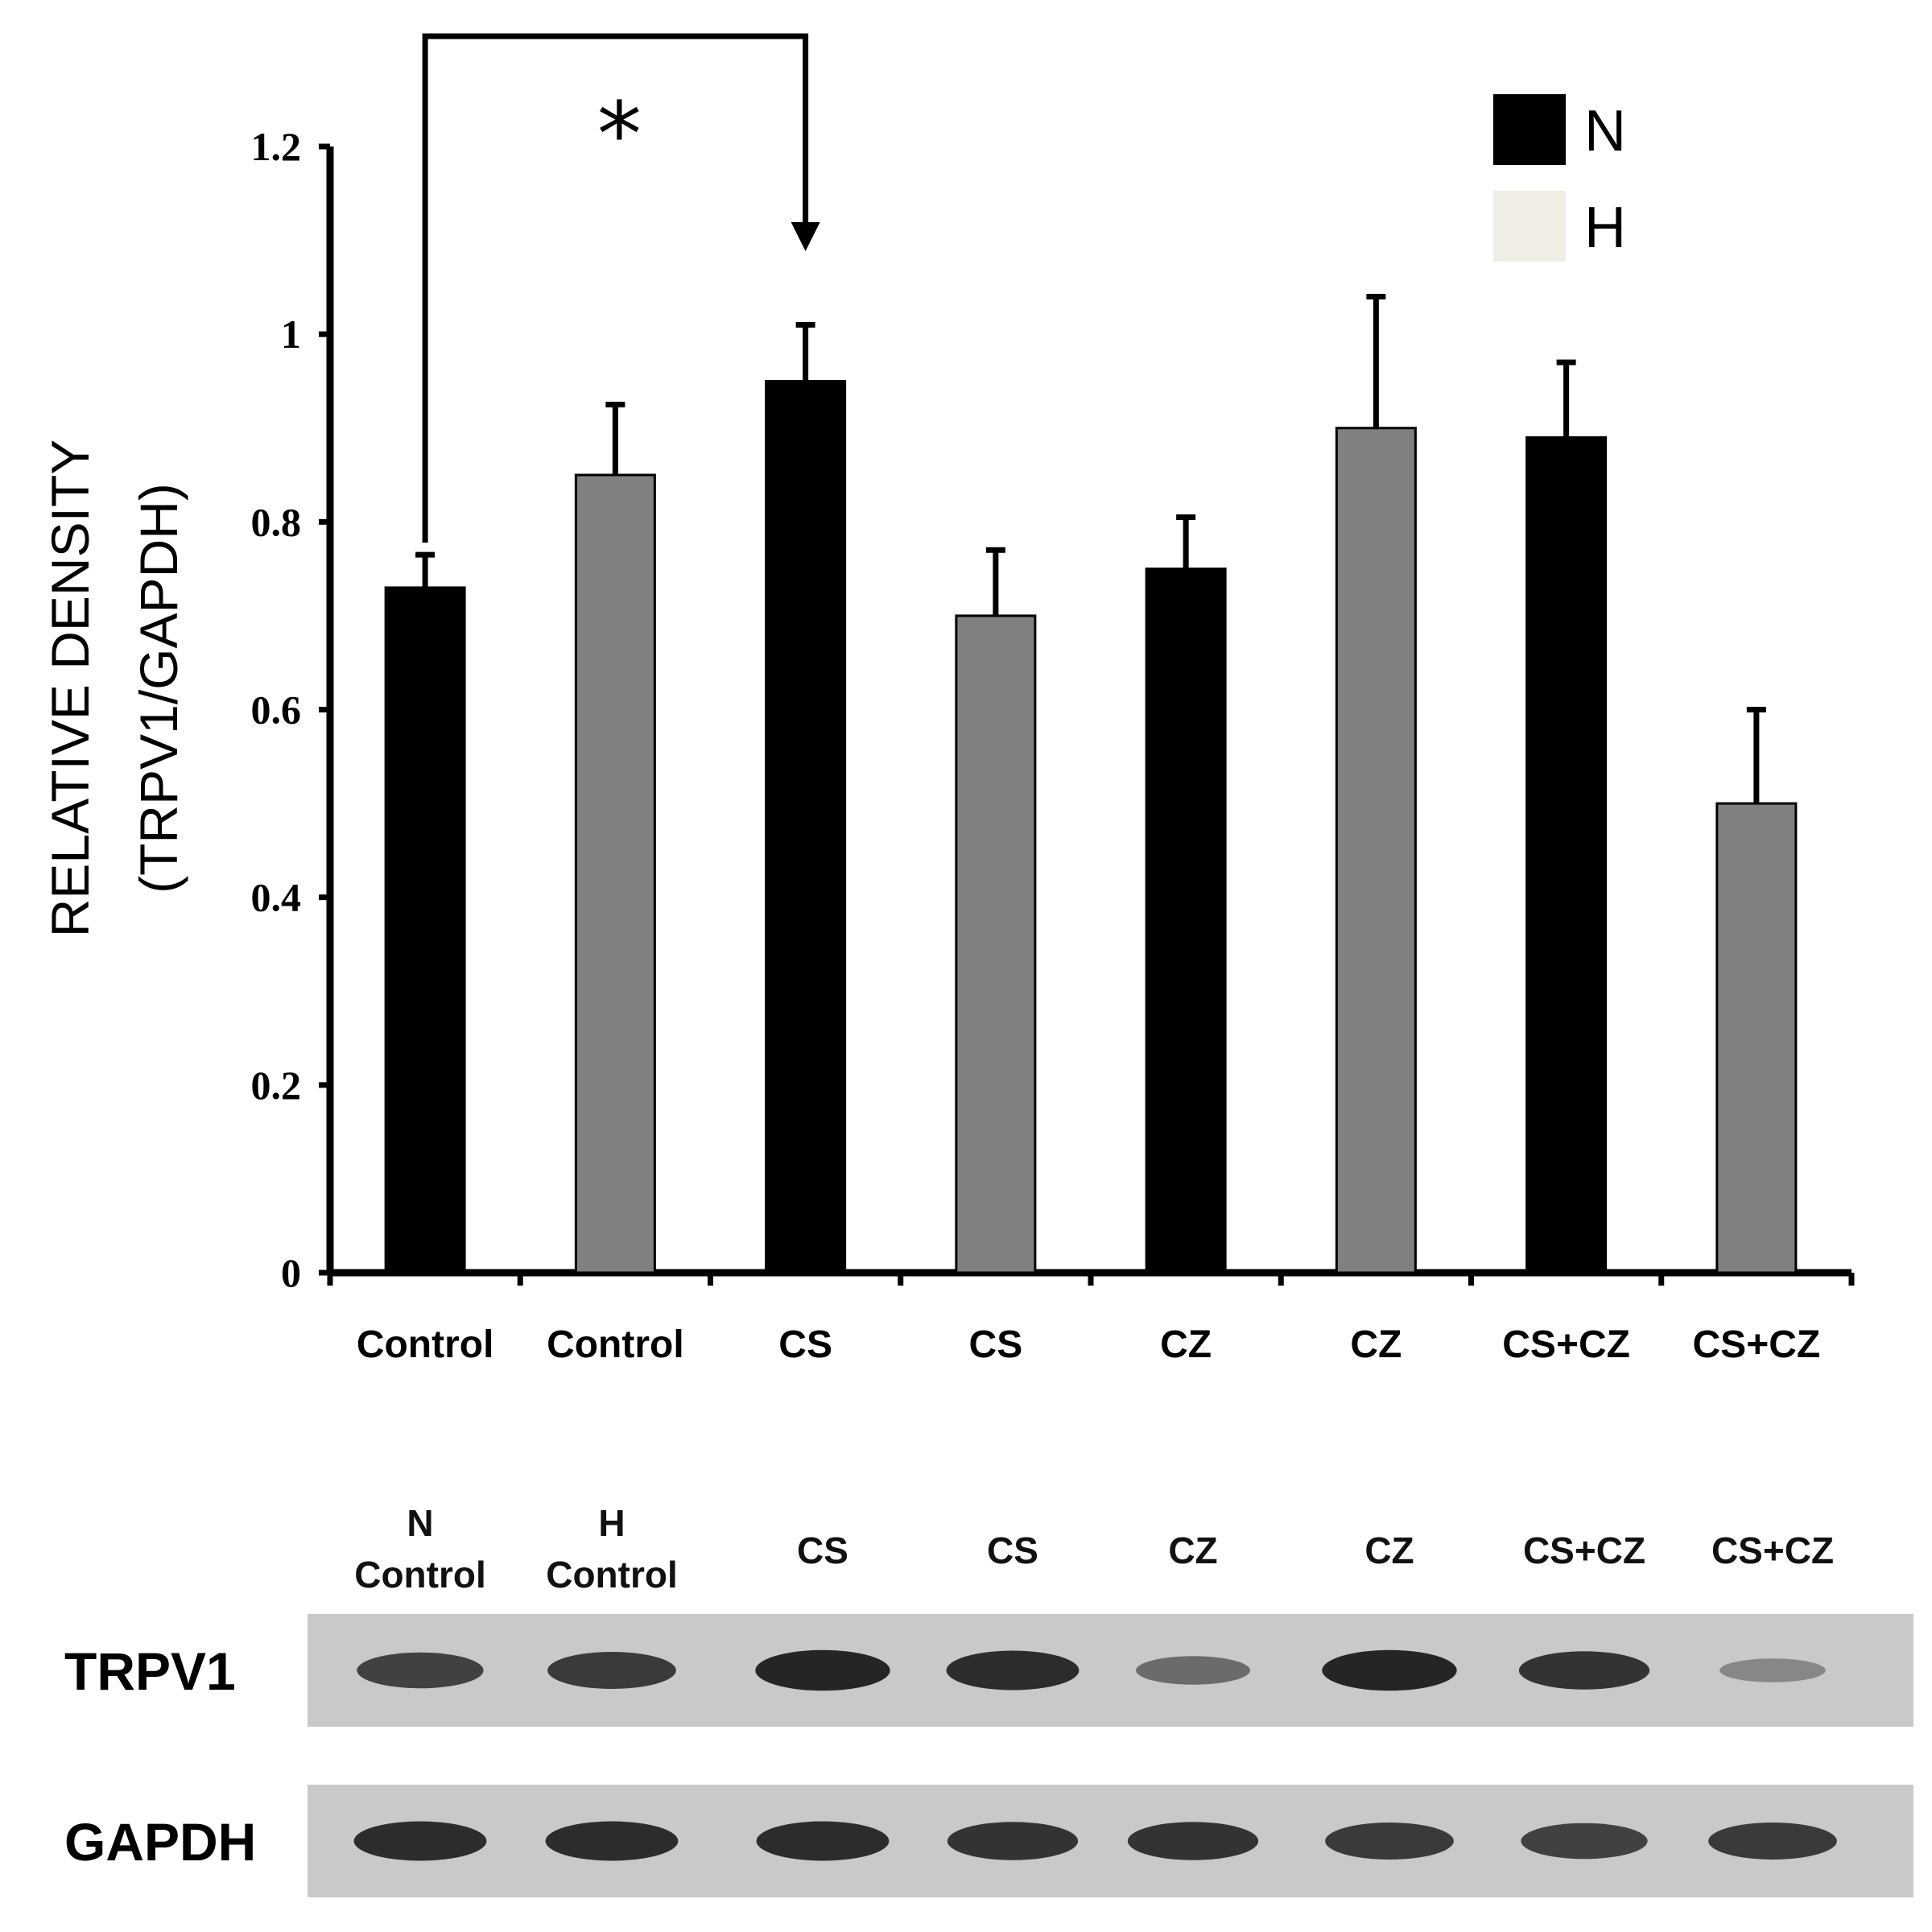 Image resolution: width=1932 pixels, height=1932 pixels. I want to click on significance-bracket, so click(615, 288).